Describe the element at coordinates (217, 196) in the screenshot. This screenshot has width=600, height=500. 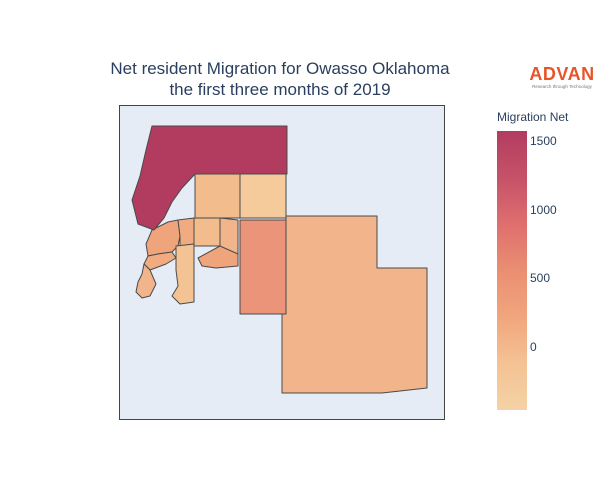
I see `region-mid-left` at that location.